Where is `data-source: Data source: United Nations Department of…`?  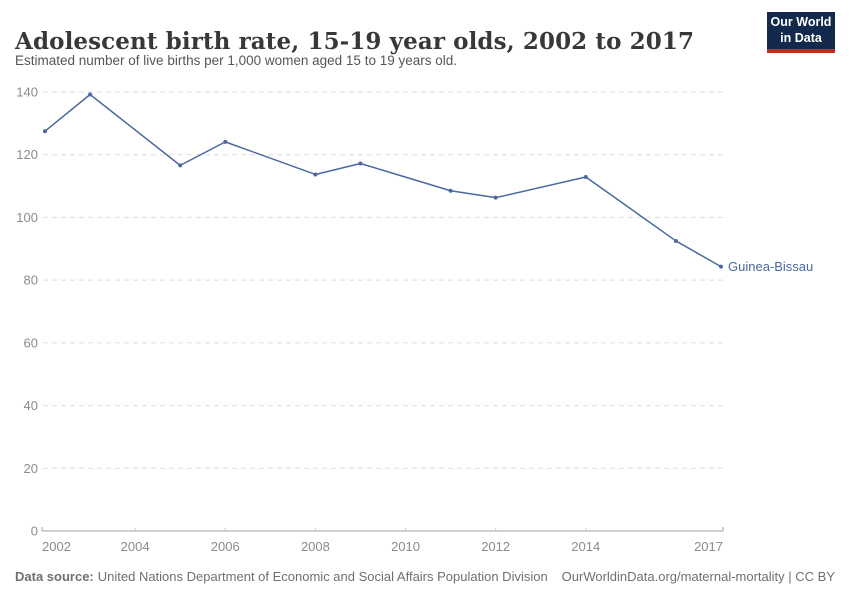
data-source: Data source: United Nations Department of… is located at coordinates (281, 576).